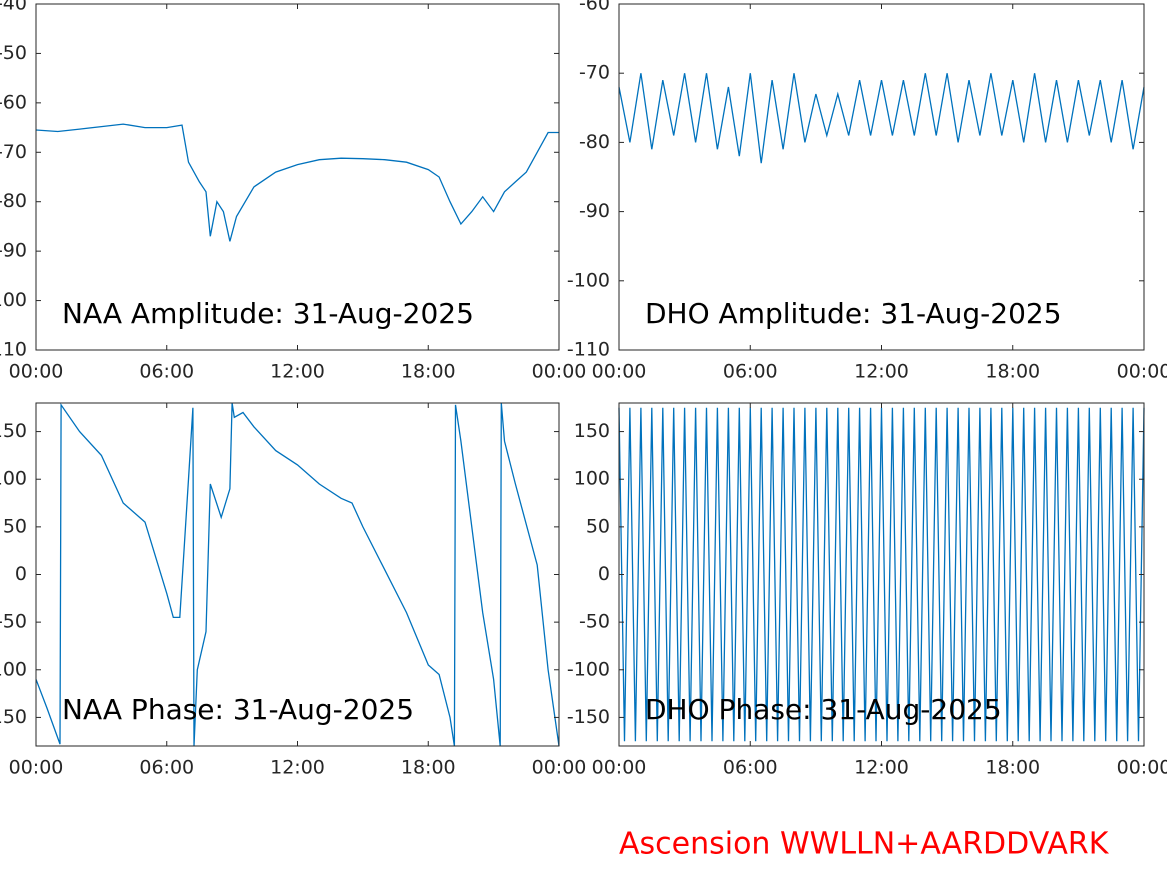  I want to click on chart-title: NAA Phase: 31-Aug-2025, so click(238, 709).